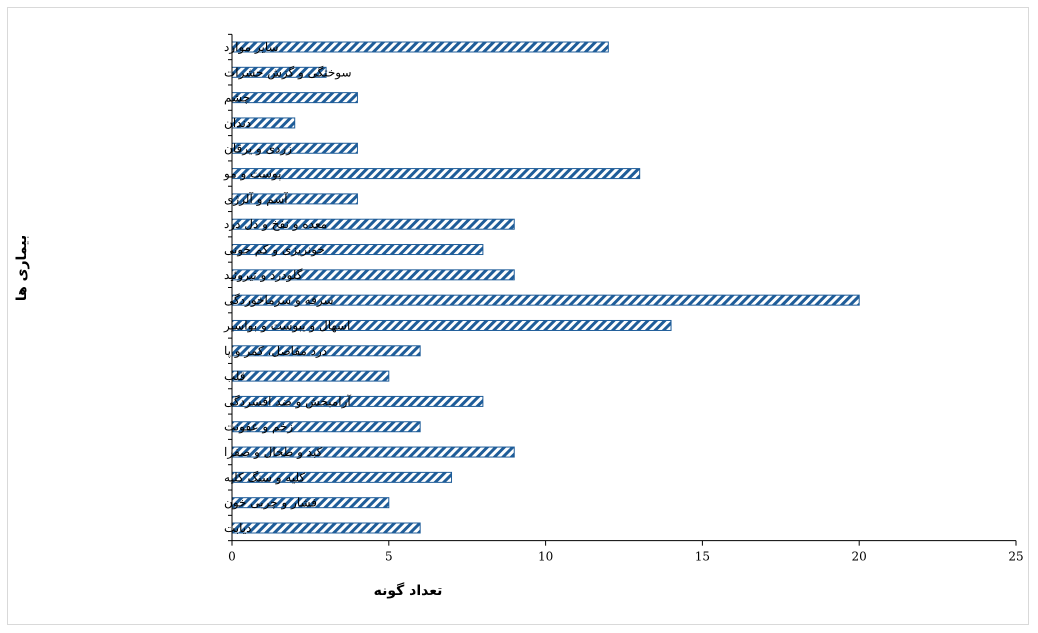 This screenshot has height=633, width=1038. What do you see at coordinates (237, 123) in the screenshot?
I see `category-label: دندان` at bounding box center [237, 123].